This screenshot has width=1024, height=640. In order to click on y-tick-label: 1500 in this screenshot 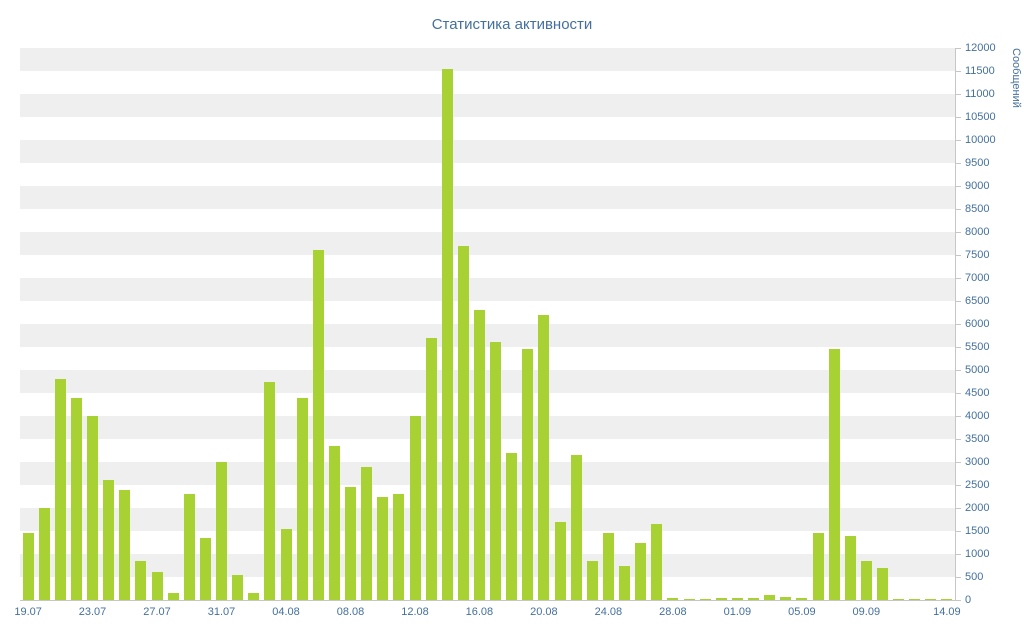, I will do `click(977, 531)`.